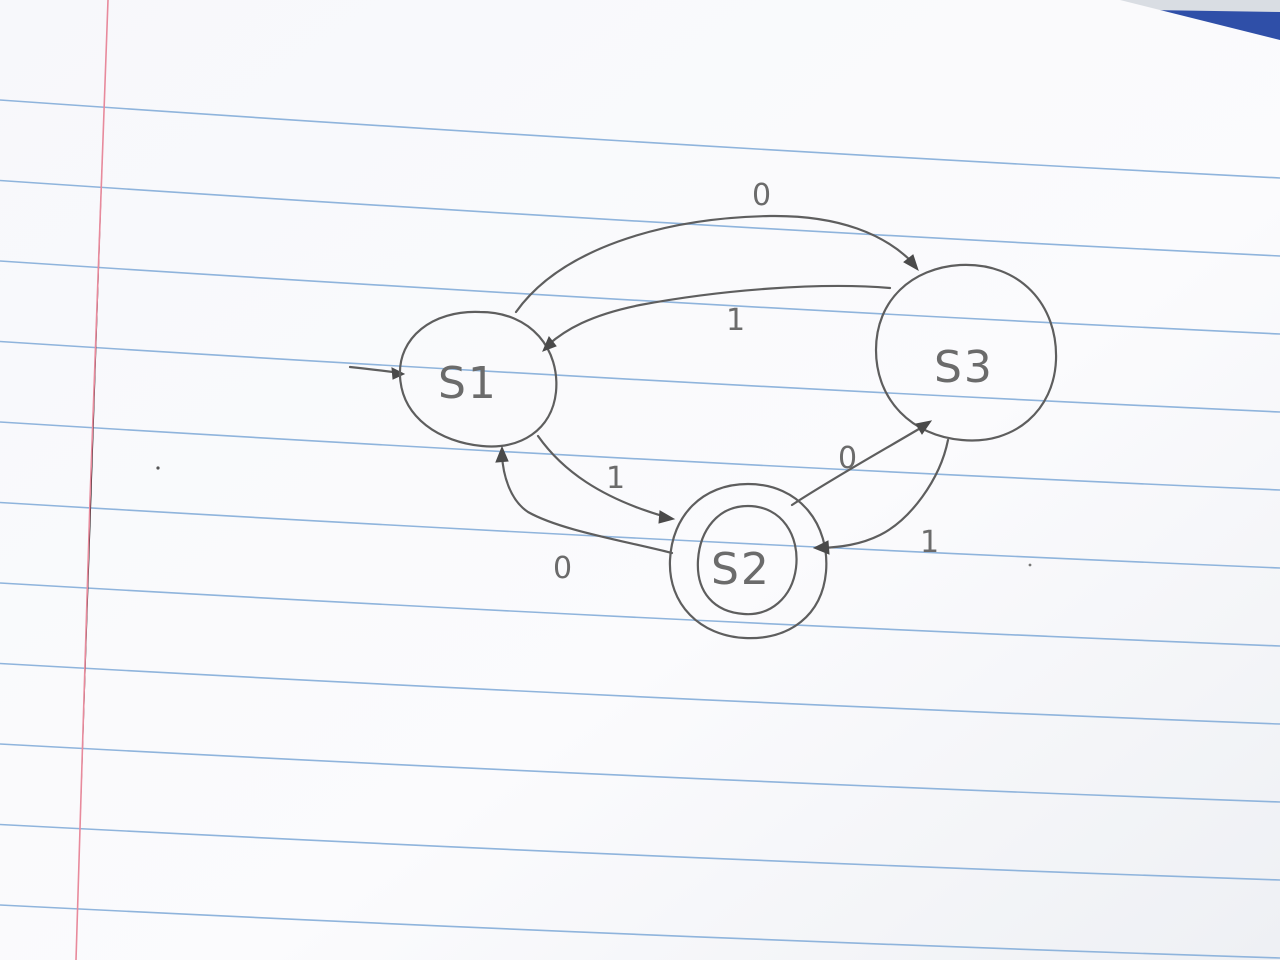  I want to click on transition-s1-s3-label: 0, so click(761, 195).